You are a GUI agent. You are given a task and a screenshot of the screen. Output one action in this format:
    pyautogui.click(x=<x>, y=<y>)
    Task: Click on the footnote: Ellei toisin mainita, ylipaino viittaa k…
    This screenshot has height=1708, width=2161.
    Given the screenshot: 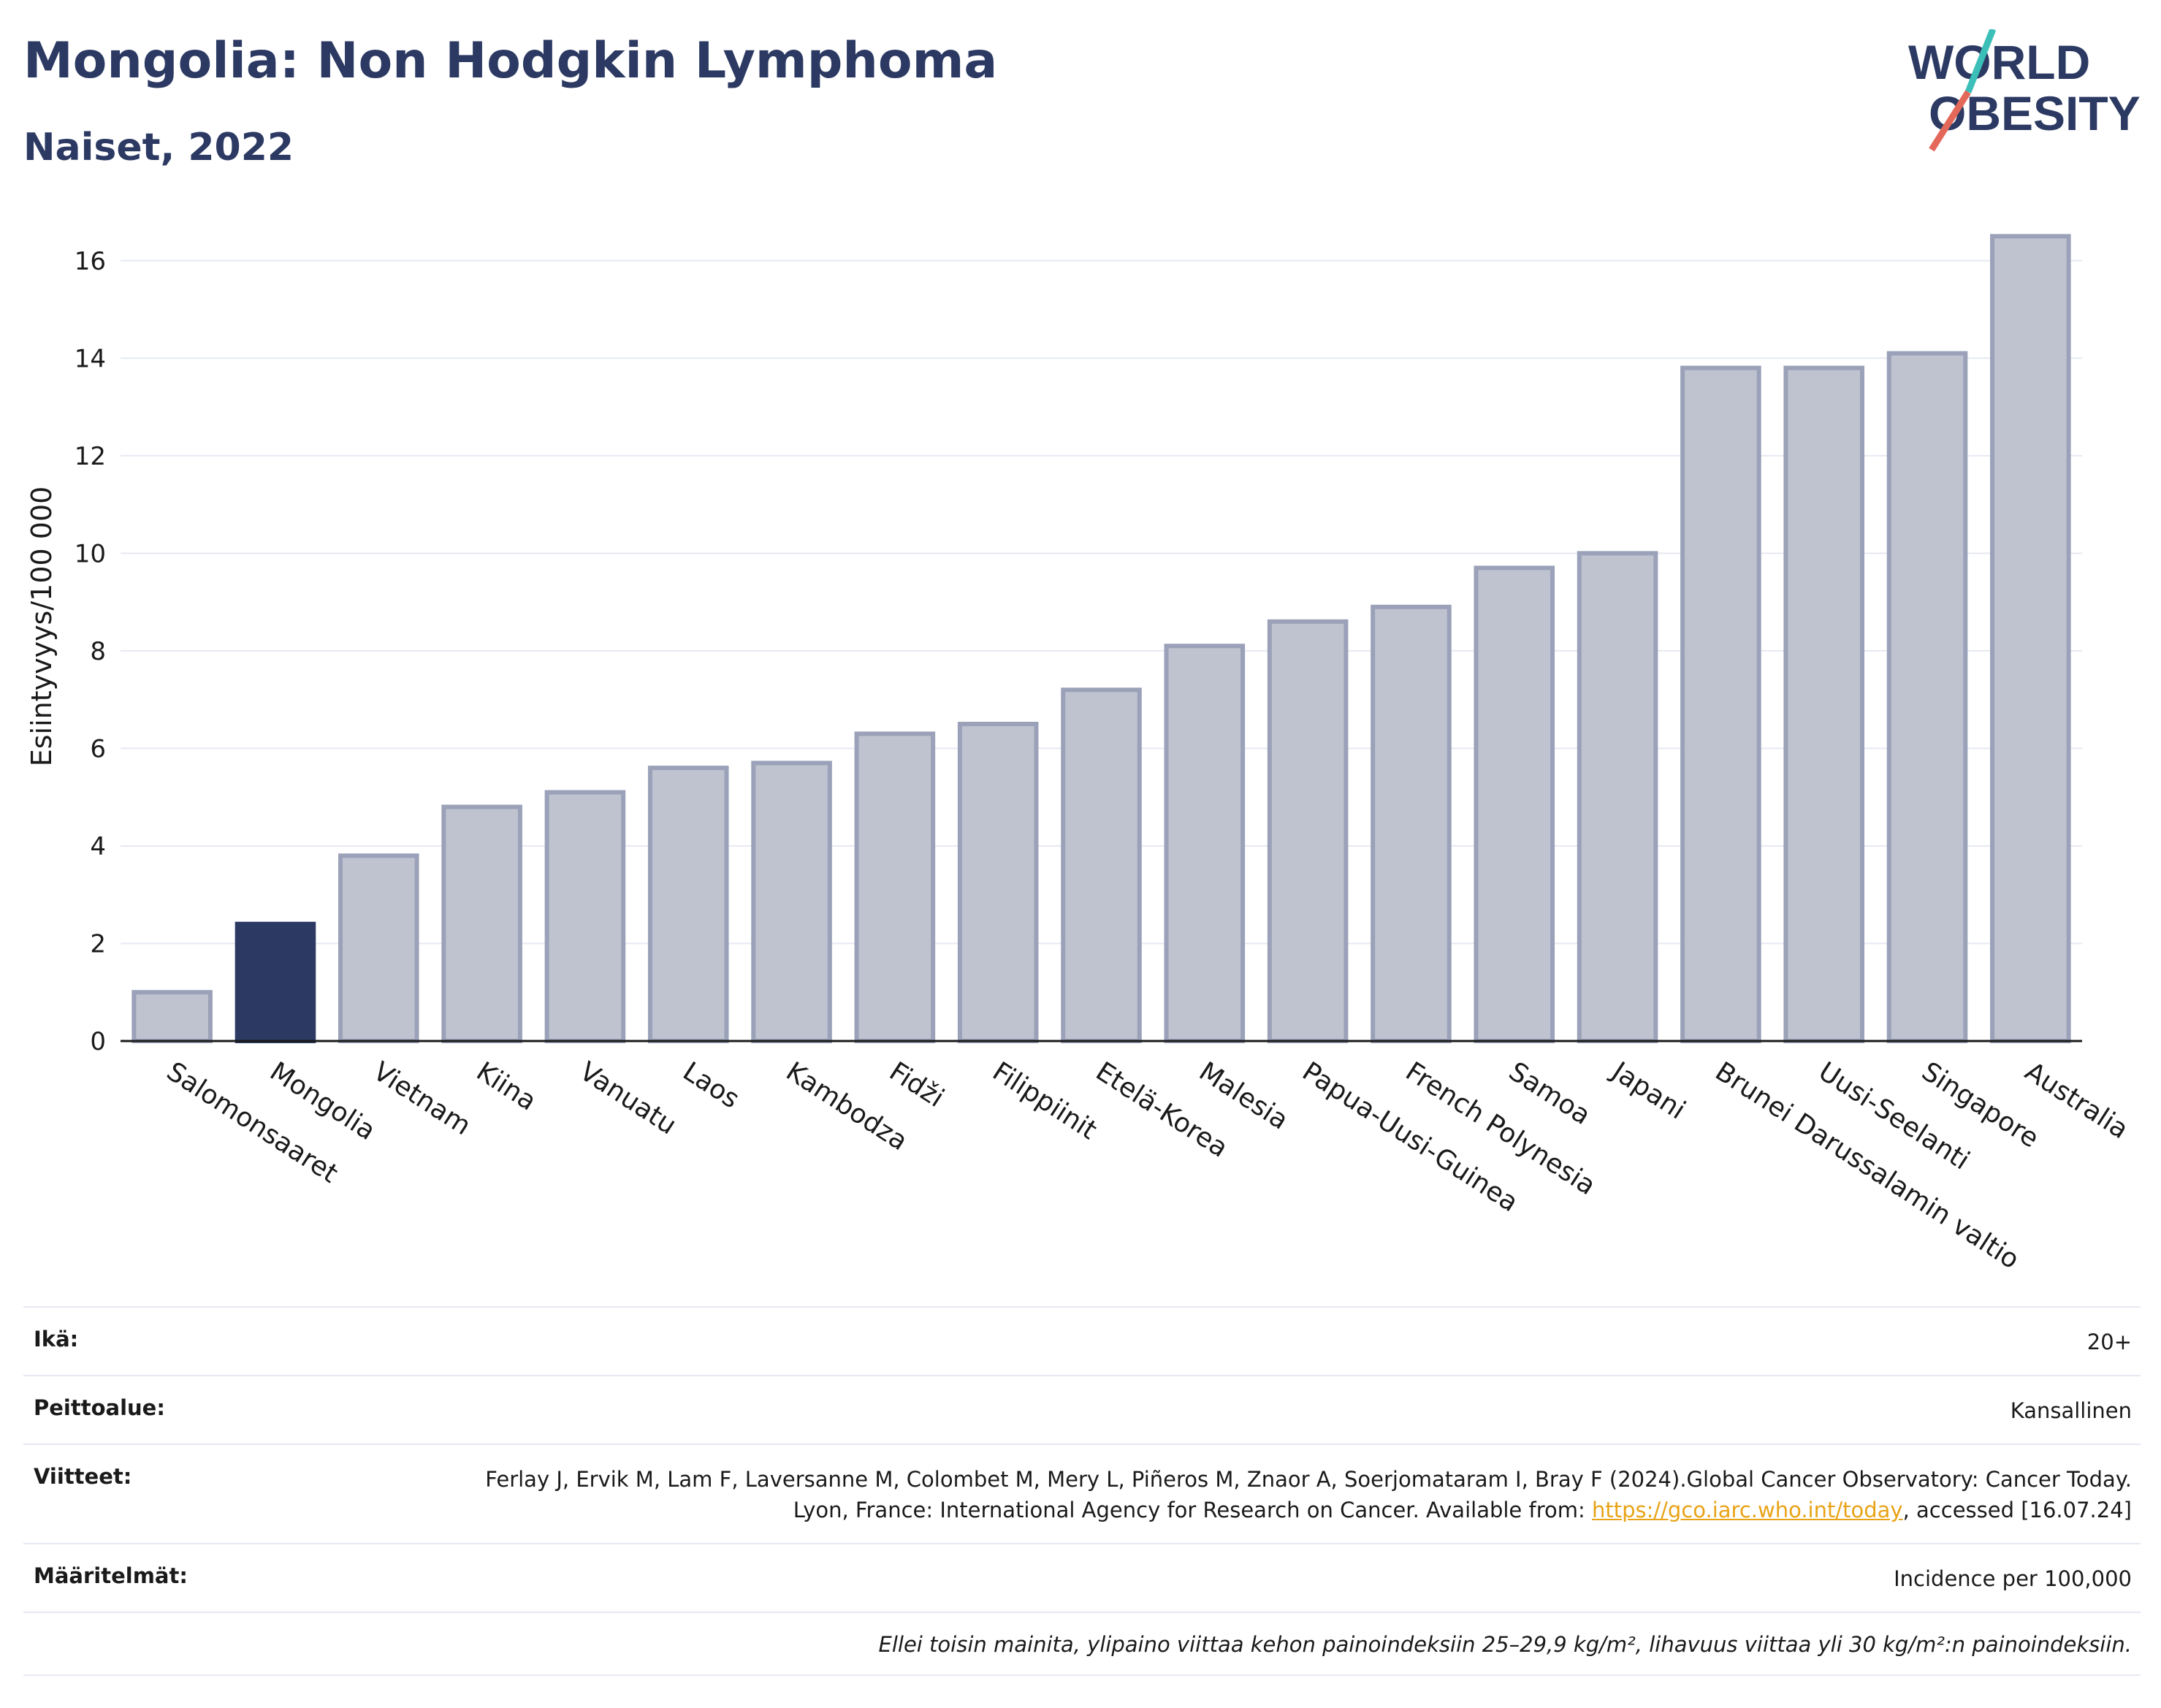 What is the action you would take?
    pyautogui.click(x=1506, y=1645)
    